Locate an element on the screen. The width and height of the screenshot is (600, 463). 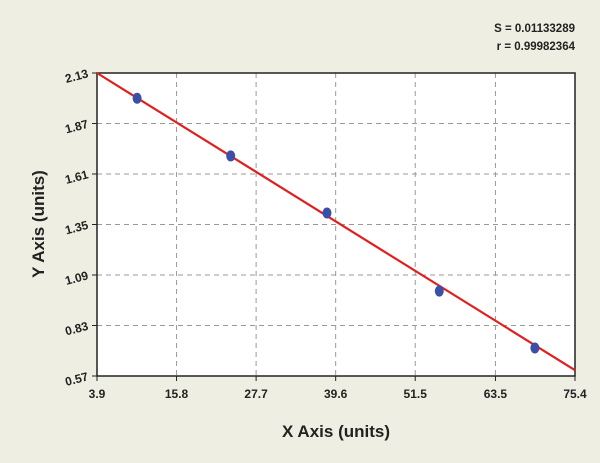
y-axis-title: Y Axis (units) is located at coordinates (38, 224).